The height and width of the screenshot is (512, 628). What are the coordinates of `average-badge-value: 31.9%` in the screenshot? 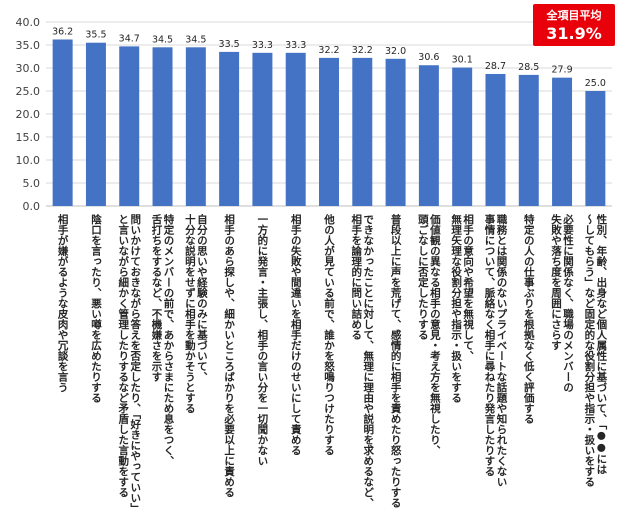 It's located at (574, 33).